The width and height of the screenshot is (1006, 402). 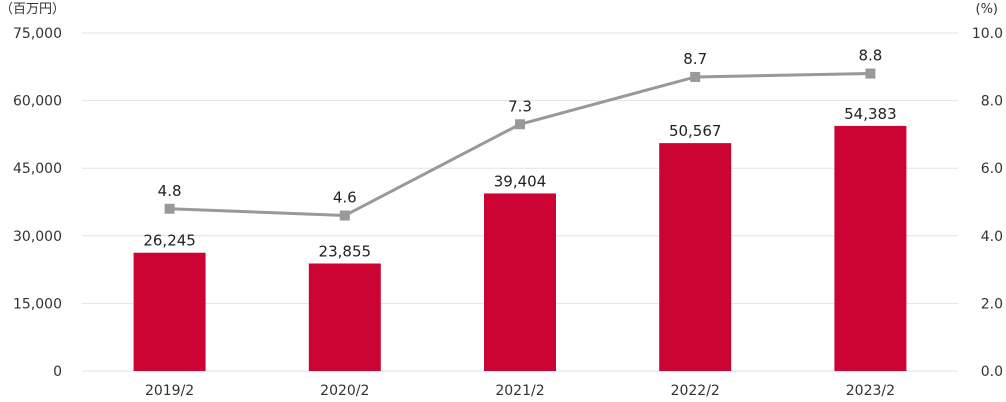 I want to click on y-tick-label: 45,000, so click(x=37, y=169).